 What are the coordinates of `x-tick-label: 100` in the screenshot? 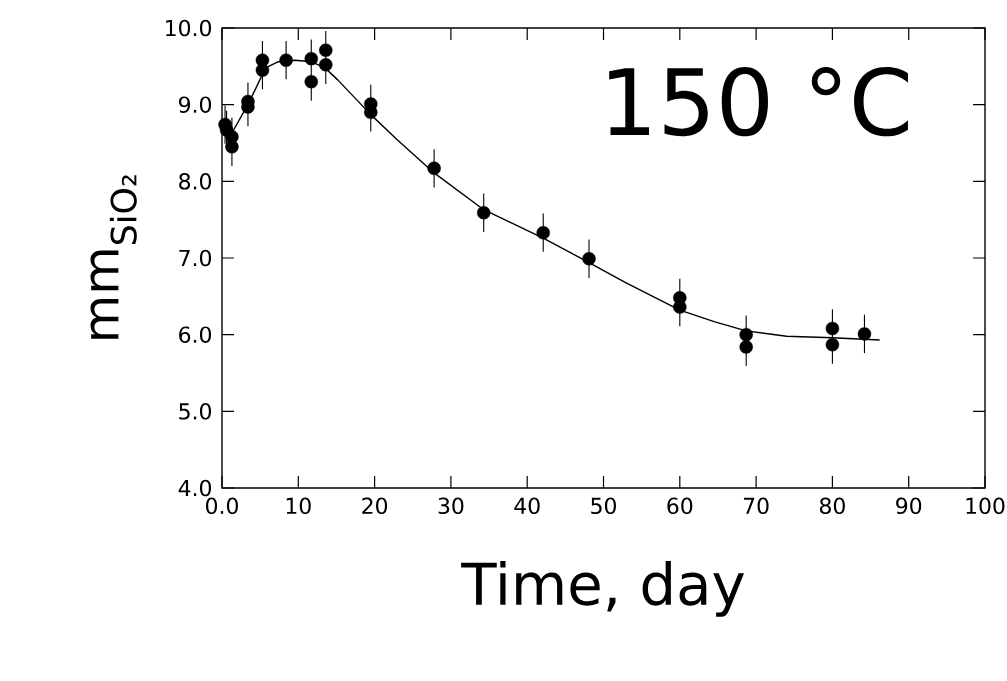 It's located at (985, 506).